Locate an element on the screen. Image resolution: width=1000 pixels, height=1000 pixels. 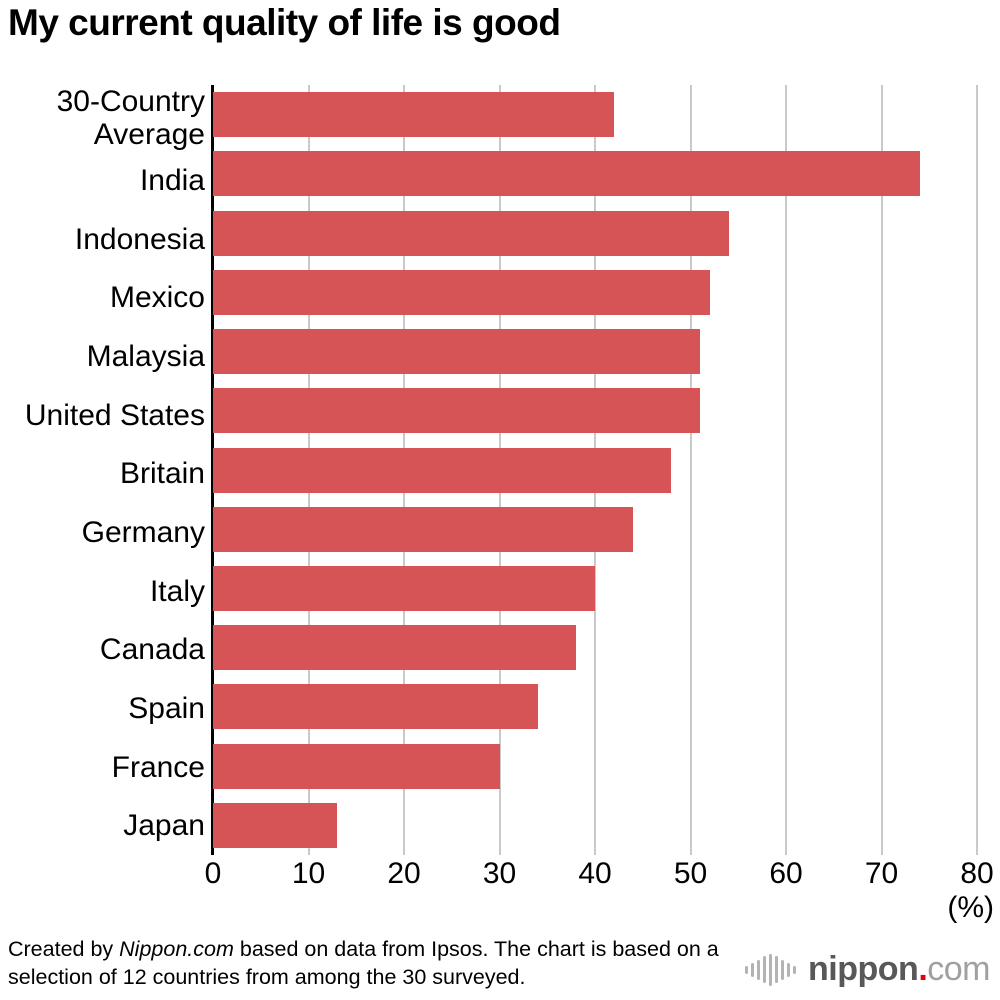
label-row: India is located at coordinates (102, 180).